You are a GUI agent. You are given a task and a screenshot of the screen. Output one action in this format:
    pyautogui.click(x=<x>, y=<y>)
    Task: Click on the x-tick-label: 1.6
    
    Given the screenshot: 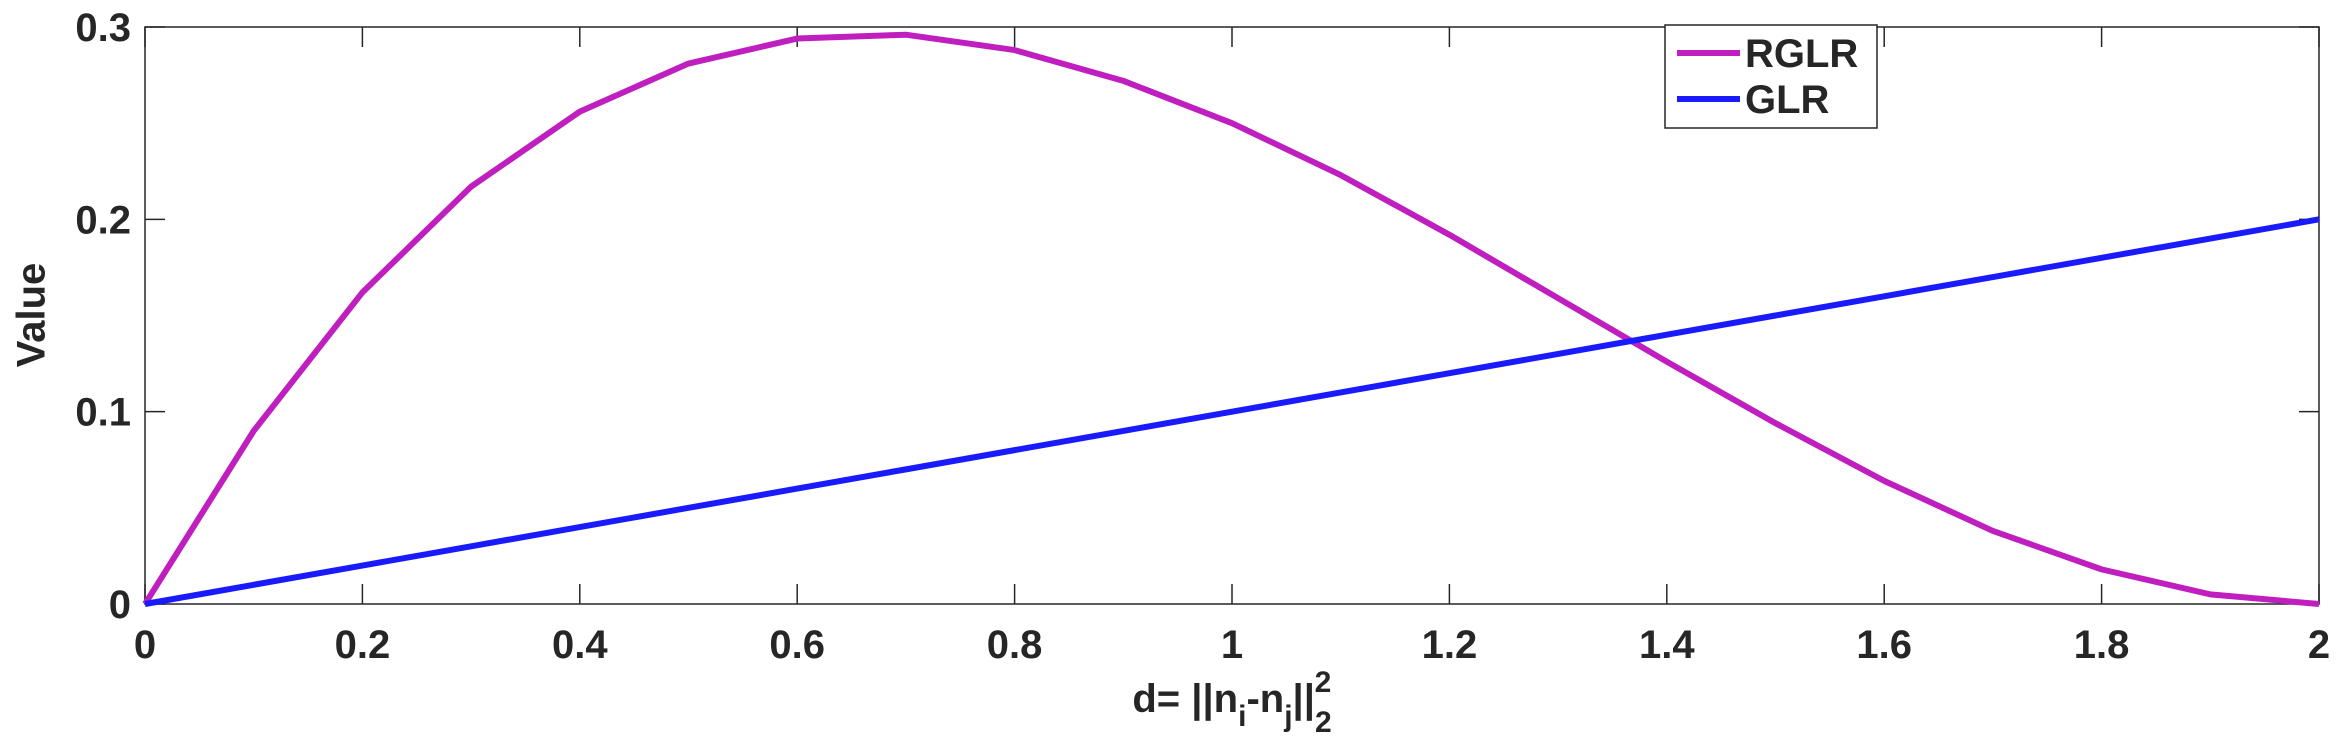 What is the action you would take?
    pyautogui.click(x=1884, y=645)
    